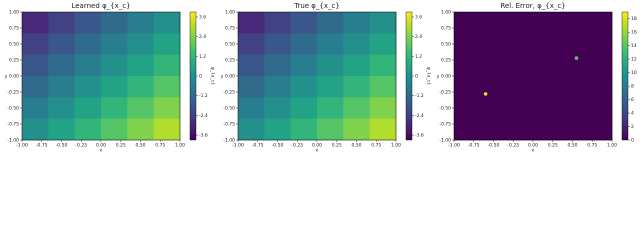 The height and width of the screenshot is (240, 640). I want to click on colorbar-tick-label: 4, so click(632, 114).